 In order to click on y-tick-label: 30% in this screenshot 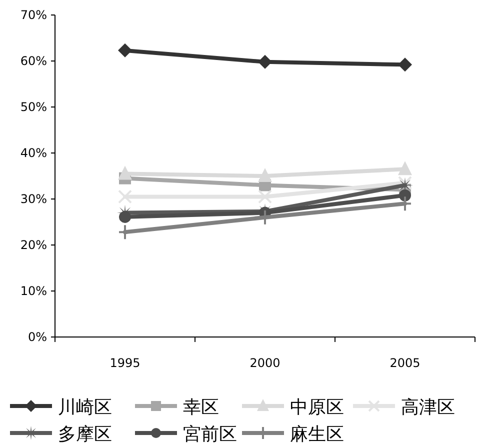, I will do `click(33, 199)`.